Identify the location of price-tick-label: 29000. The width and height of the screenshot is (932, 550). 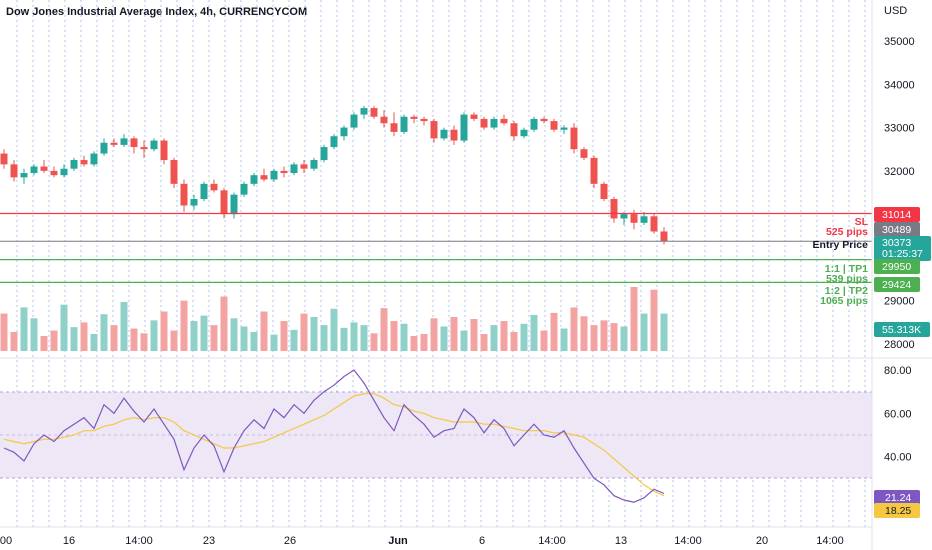
(899, 302).